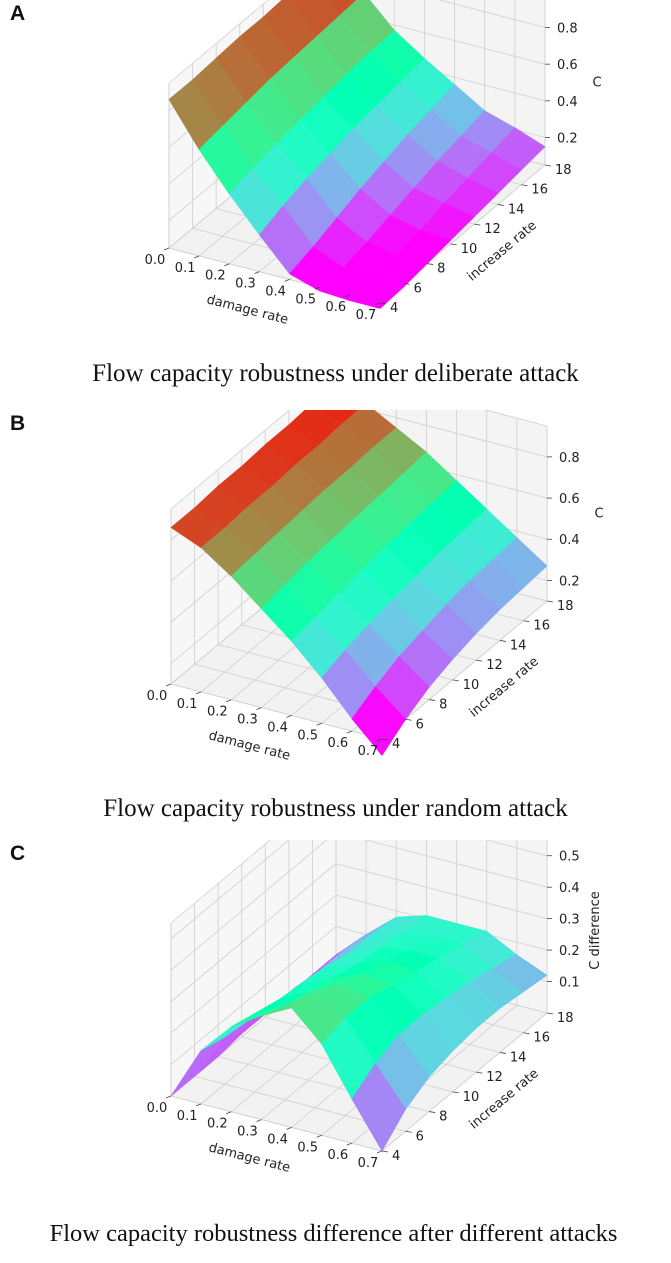  I want to click on z-tick-label: 0.8, so click(569, 458).